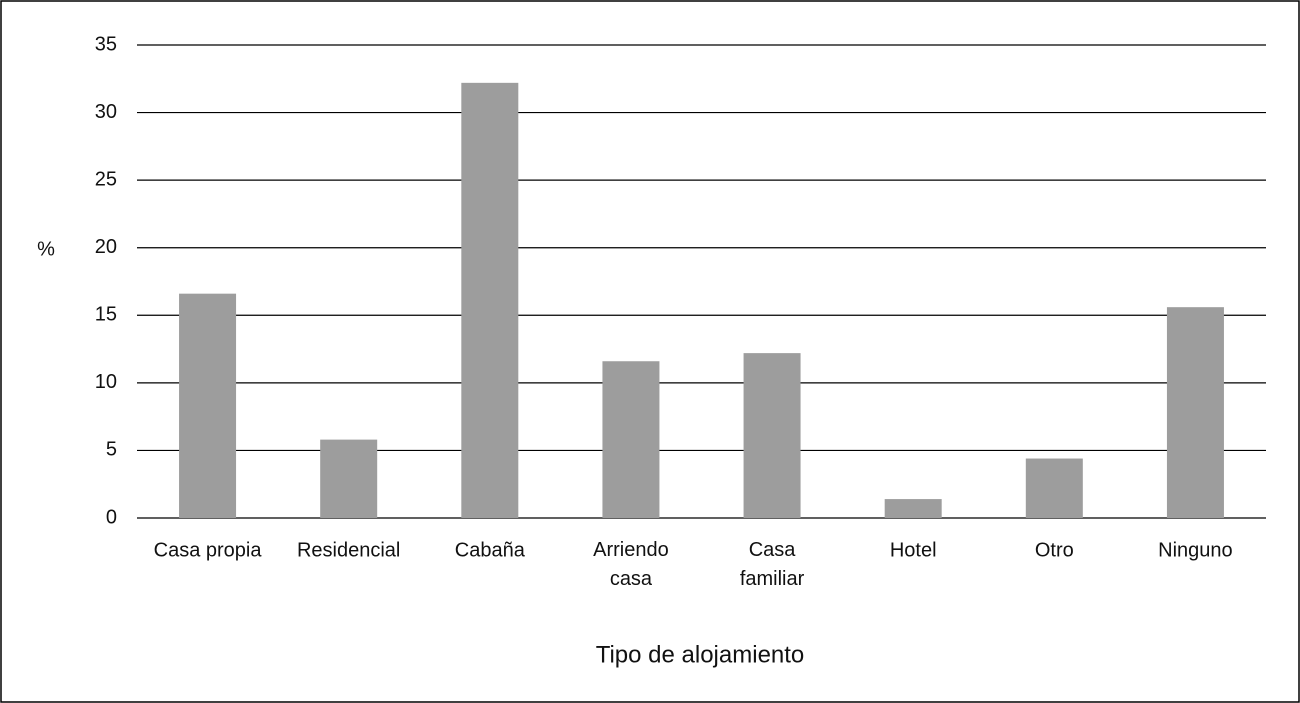 This screenshot has height=703, width=1300. I want to click on x-tick-label: Casa familiar, so click(772, 564).